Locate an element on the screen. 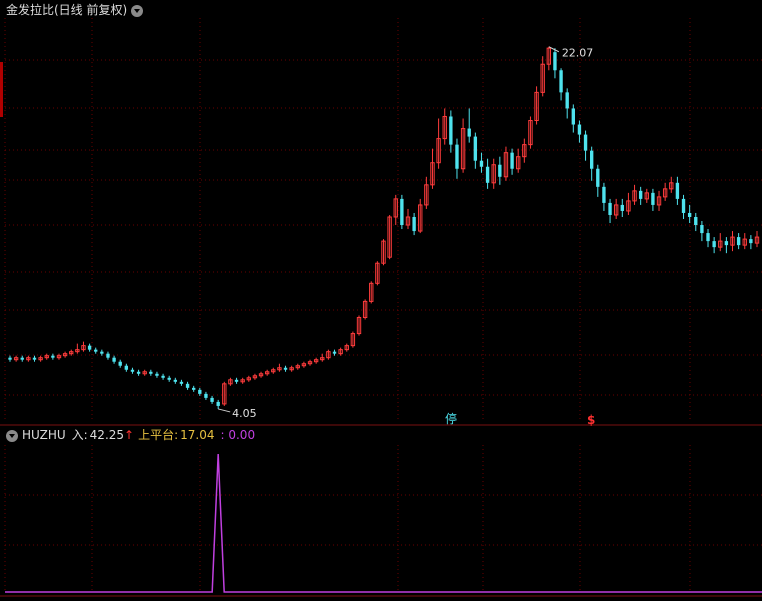  chart-header: 金发拉比(日线 前复权) is located at coordinates (75, 10).